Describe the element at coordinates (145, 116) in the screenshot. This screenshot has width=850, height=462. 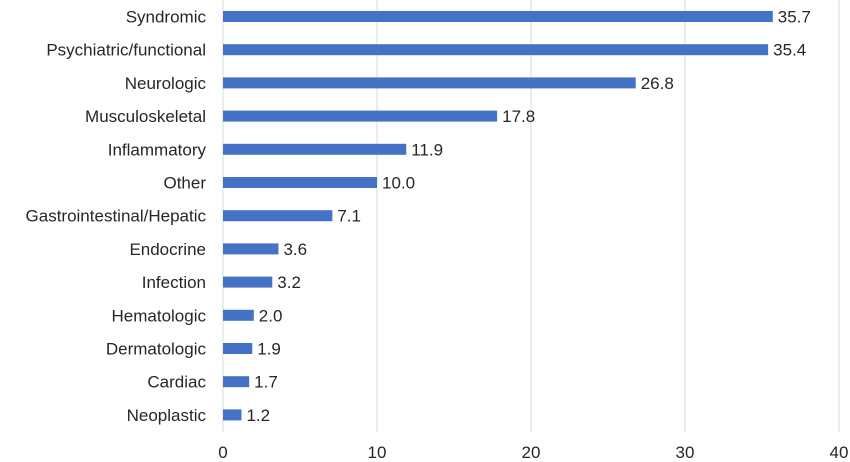
I see `category-label: Musculoskeletal` at that location.